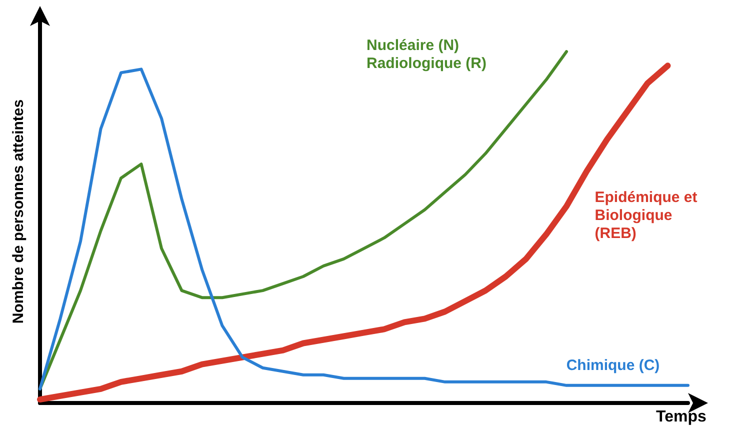 This screenshot has width=749, height=428. Describe the element at coordinates (646, 215) in the screenshot. I see `series-label: Epidémique et Biologique (REB)` at that location.